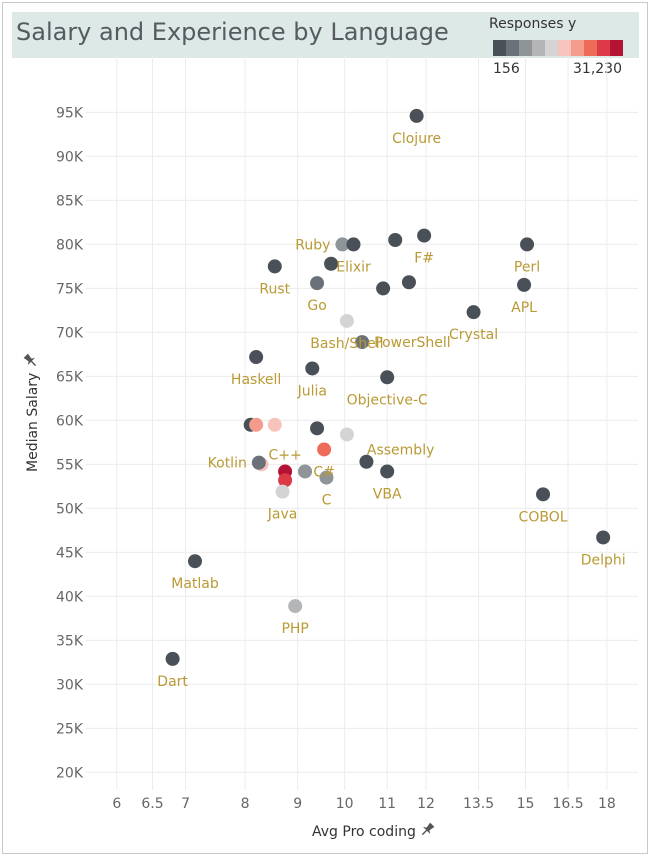  I want to click on chart-title: Salary and Experience by Language, so click(232, 32).